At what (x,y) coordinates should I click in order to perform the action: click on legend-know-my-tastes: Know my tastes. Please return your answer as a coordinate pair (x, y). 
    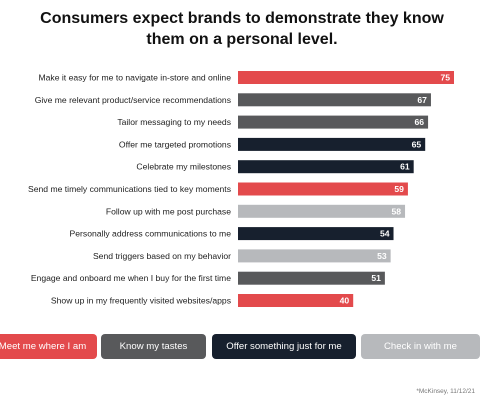
    Looking at the image, I should click on (153, 346).